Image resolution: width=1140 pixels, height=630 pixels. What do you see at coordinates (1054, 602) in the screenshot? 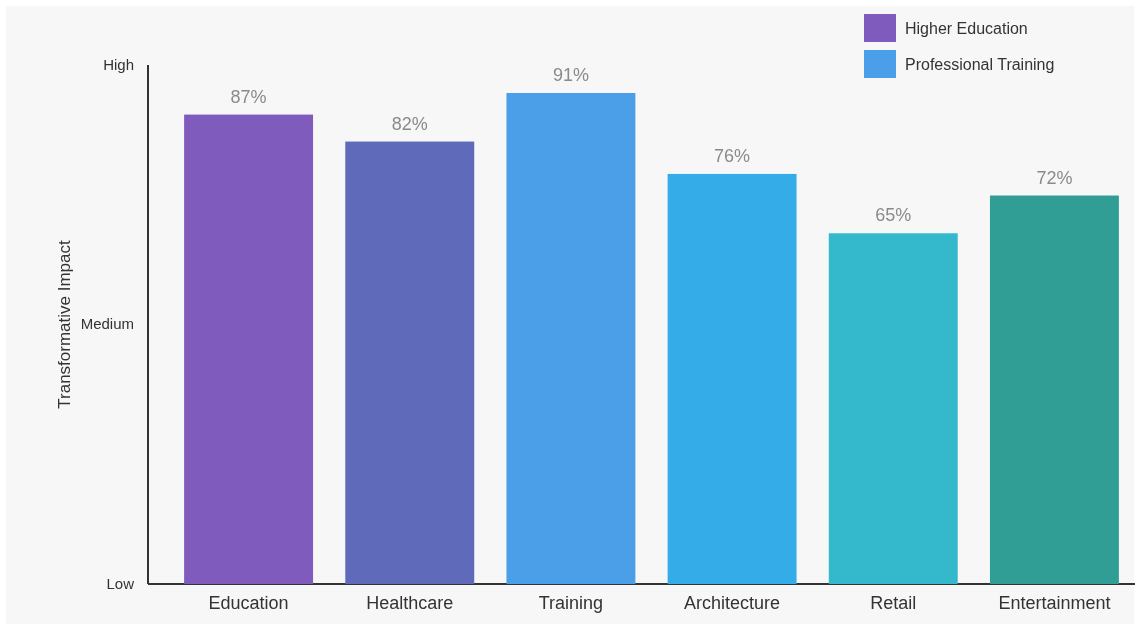
I see `x-tick-label: Entertainment` at bounding box center [1054, 602].